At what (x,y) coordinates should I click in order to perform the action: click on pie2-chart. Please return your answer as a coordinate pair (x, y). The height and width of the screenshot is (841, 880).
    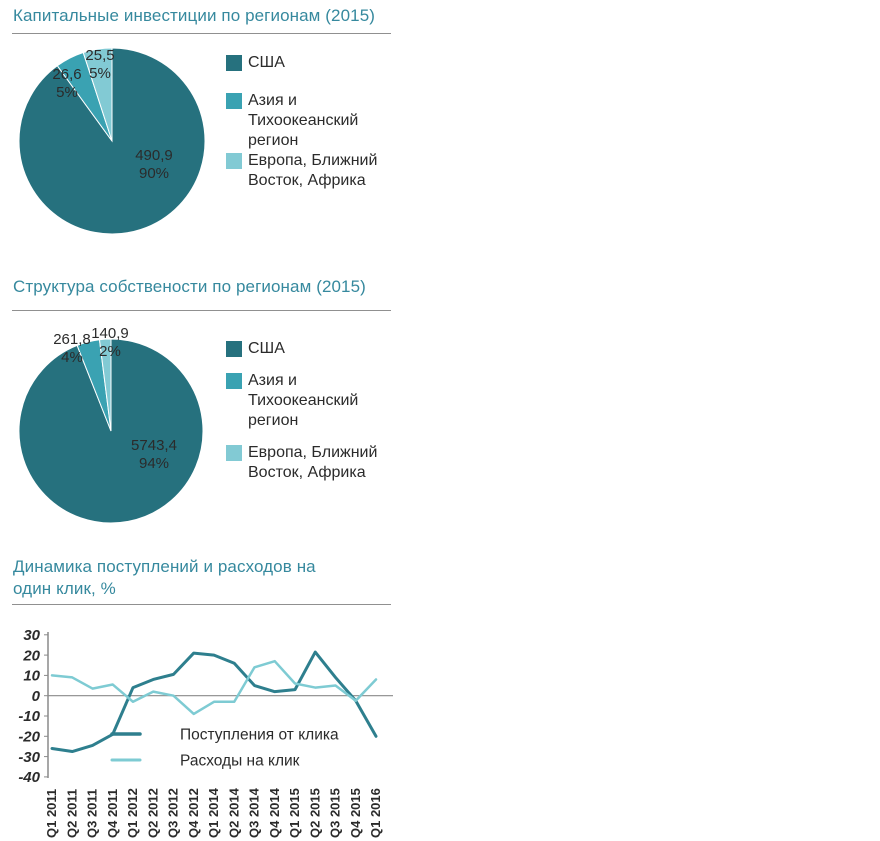
    Looking at the image, I should click on (111, 431).